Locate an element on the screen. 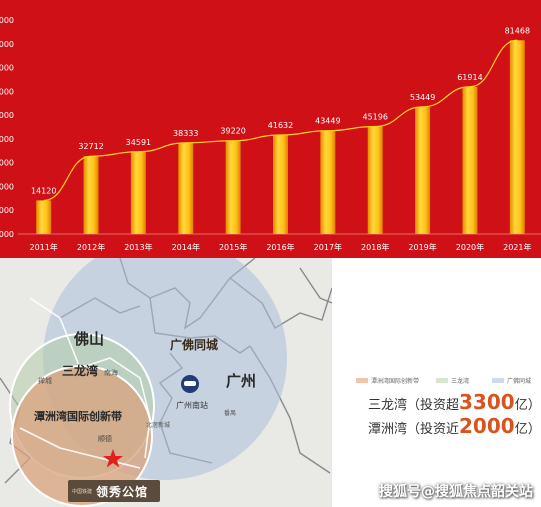 Image resolution: width=541 pixels, height=507 pixels. map-label-panyu: 番禺 is located at coordinates (230, 413).